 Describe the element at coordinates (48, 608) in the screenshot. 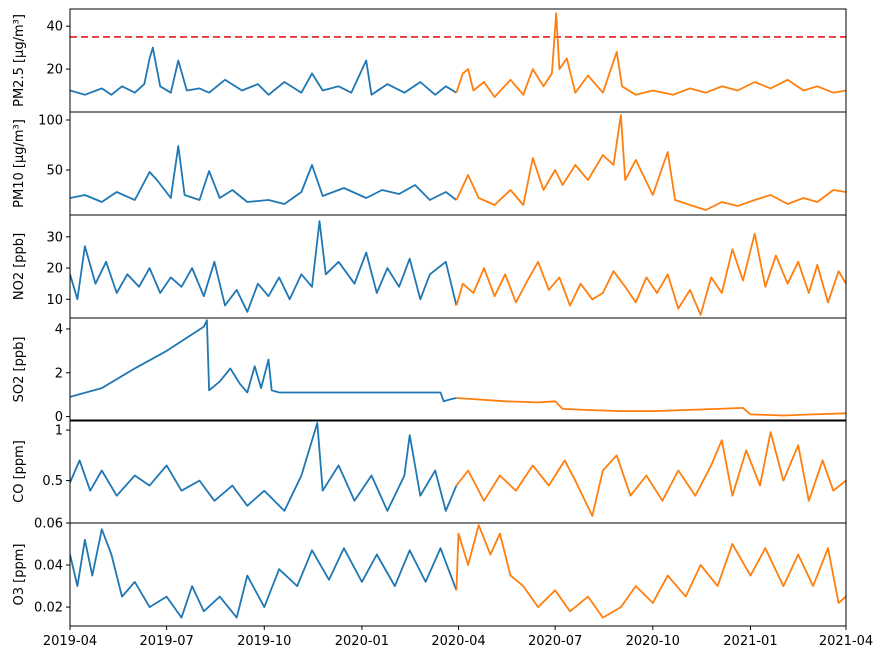

I see `y-tick-label: 0.02` at that location.